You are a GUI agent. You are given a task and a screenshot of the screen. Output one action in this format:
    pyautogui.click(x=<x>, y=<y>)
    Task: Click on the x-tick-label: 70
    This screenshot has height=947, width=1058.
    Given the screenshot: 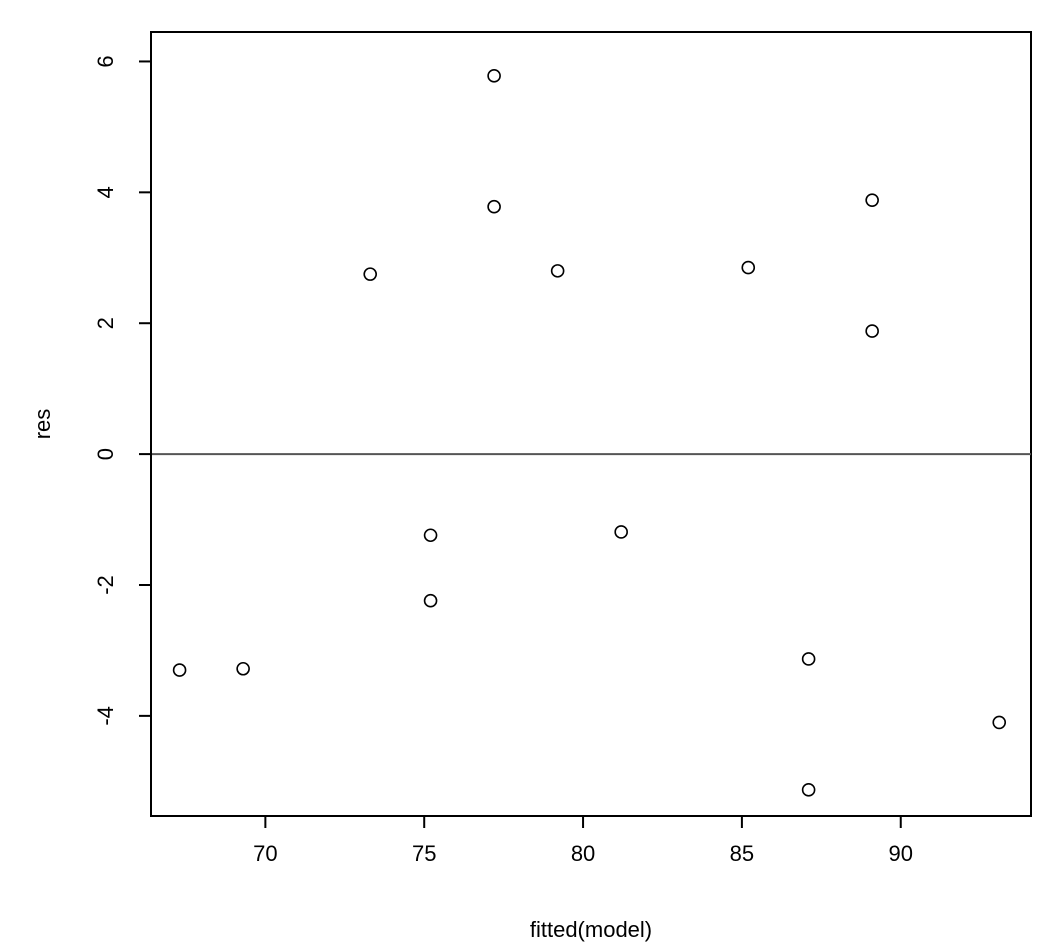 What is the action you would take?
    pyautogui.click(x=265, y=853)
    